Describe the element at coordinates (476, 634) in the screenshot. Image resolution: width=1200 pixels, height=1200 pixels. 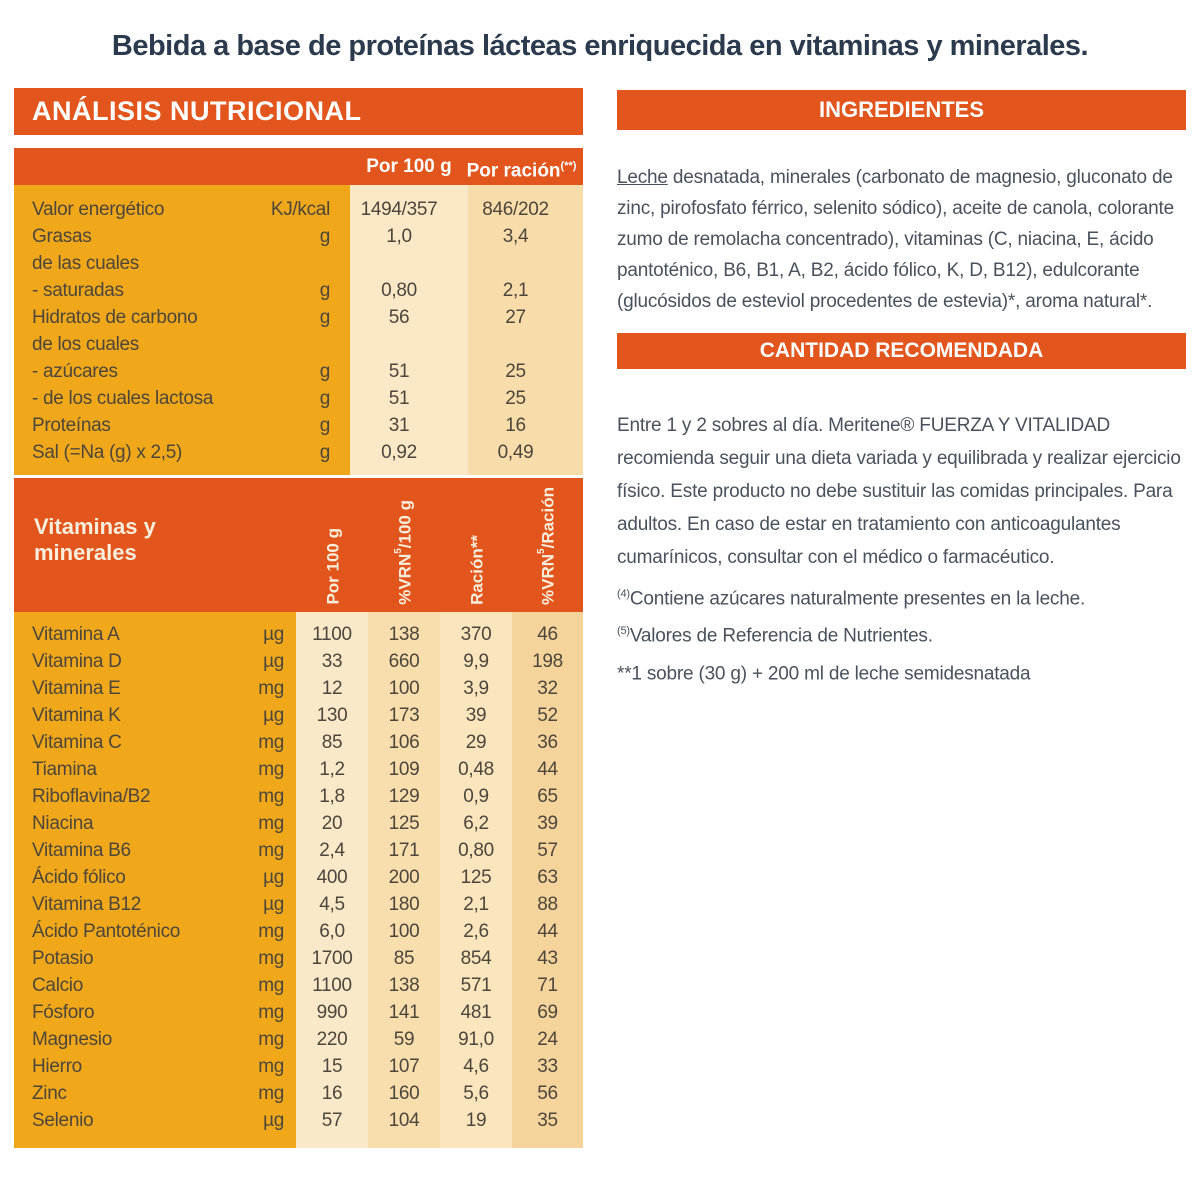
I see `value-per-racion: 370` at that location.